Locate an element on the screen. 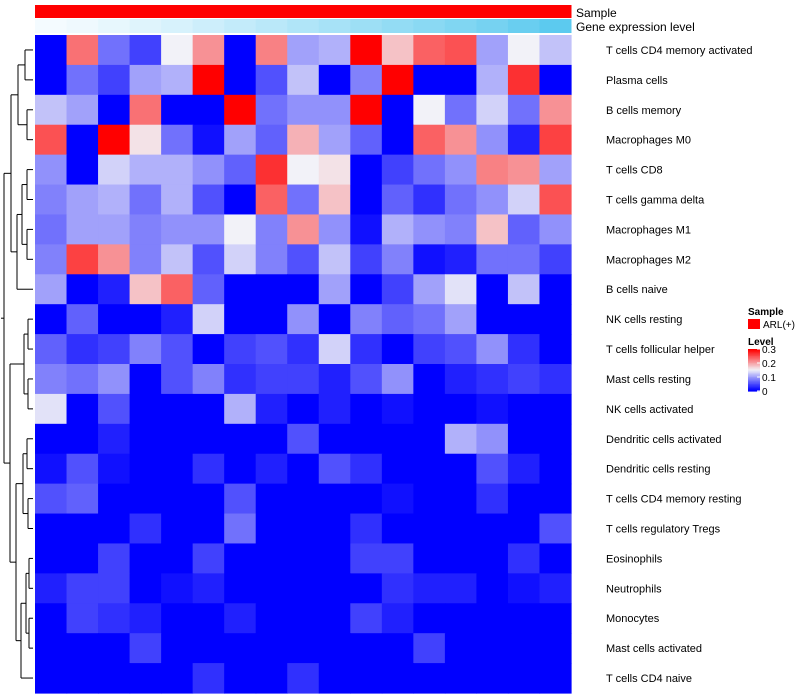  row-label: T cells CD4 naive is located at coordinates (649, 679).